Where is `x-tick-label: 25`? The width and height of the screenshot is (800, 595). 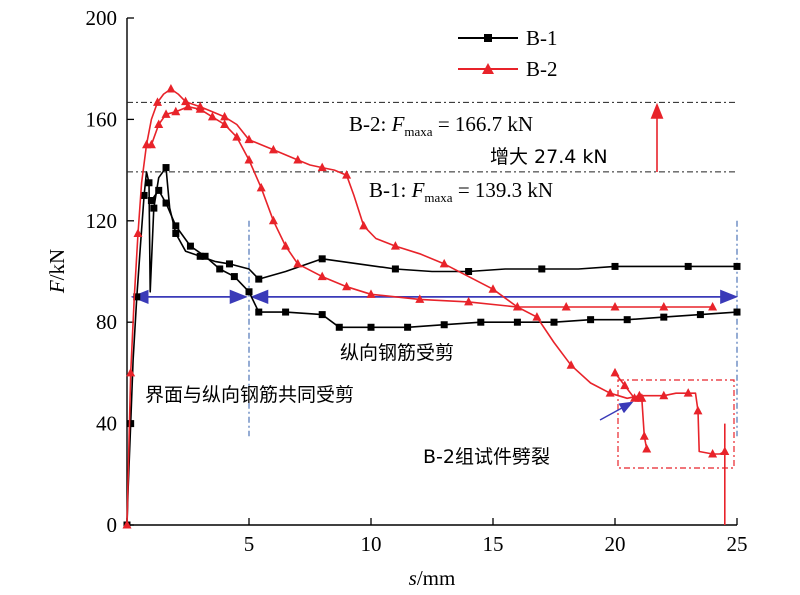
x-tick-label: 25 is located at coordinates (737, 544).